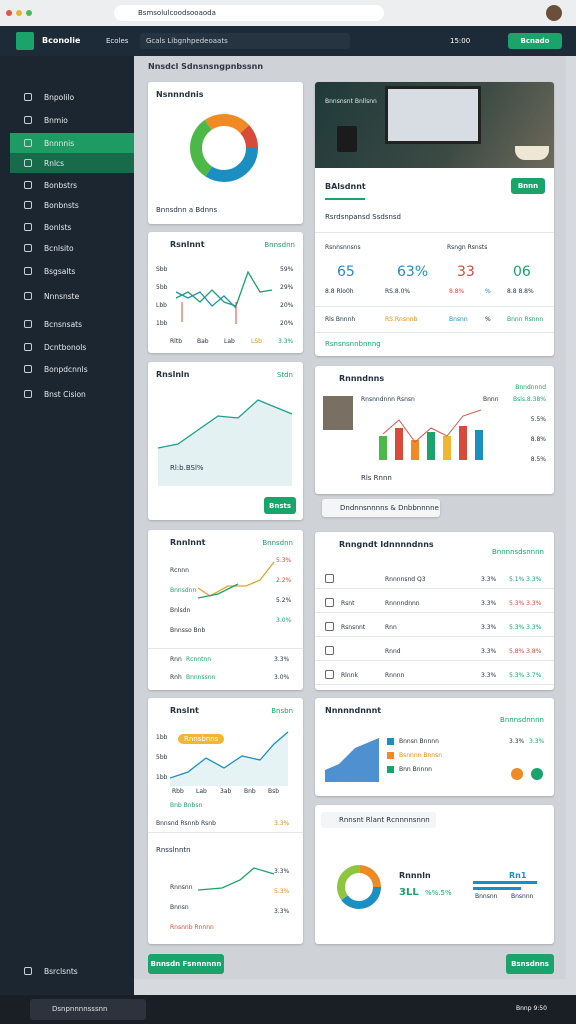 This screenshot has height=1024, width=576. What do you see at coordinates (488, 319) in the screenshot?
I see `row-cell: %` at bounding box center [488, 319].